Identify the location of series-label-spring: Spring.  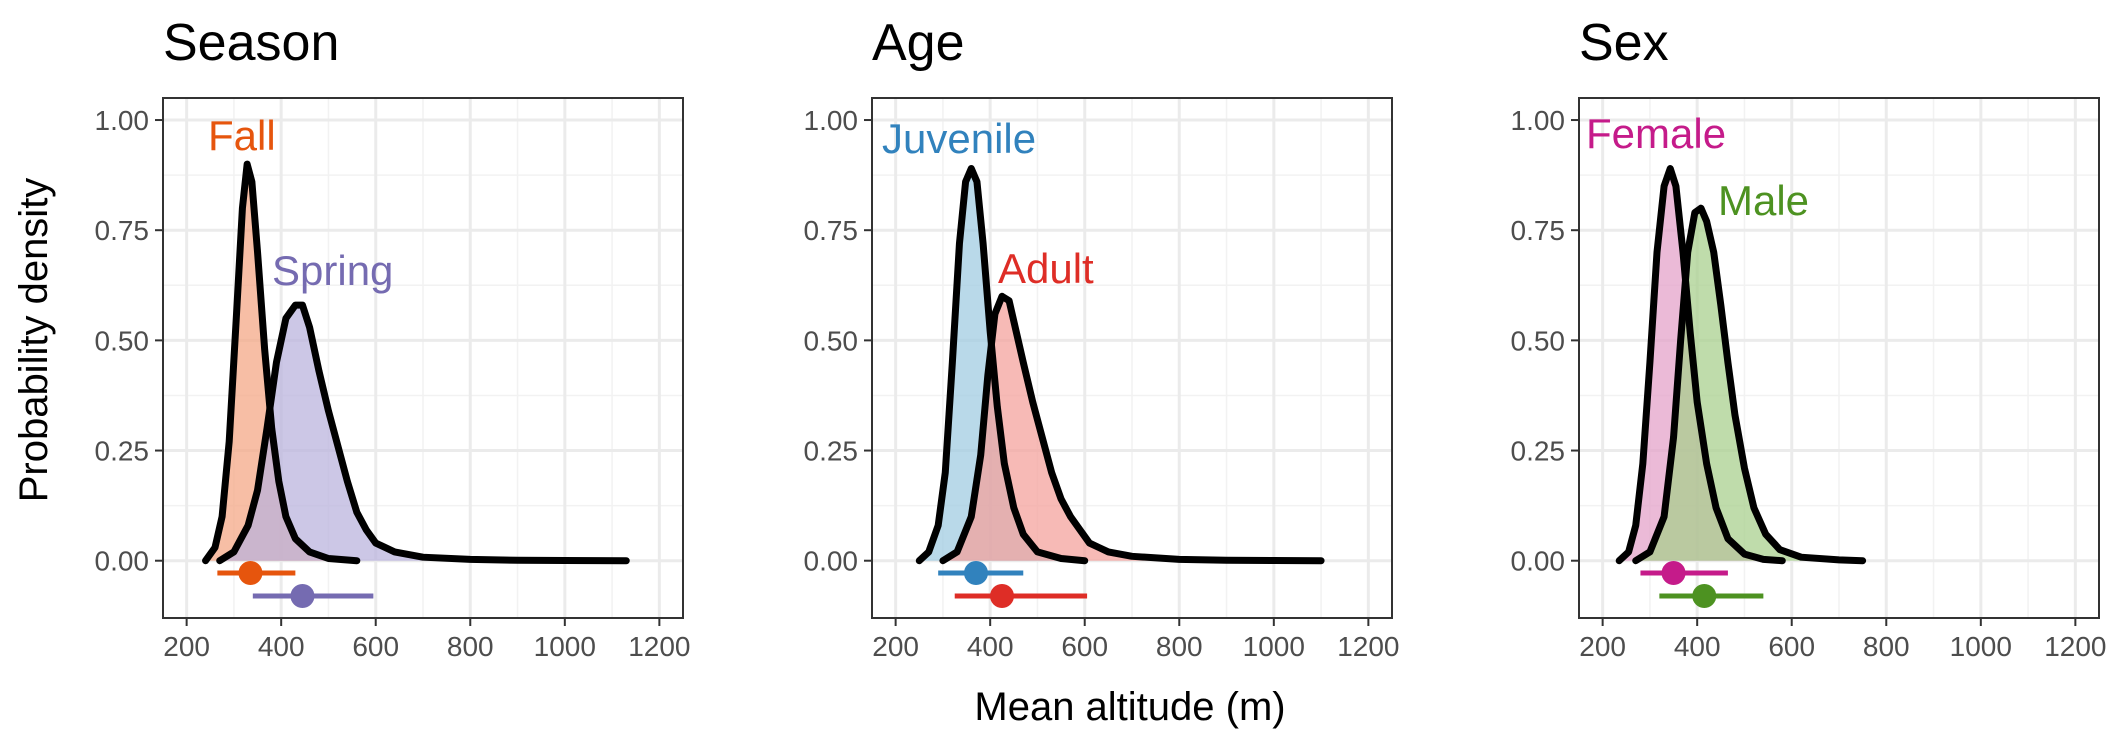
(332, 270).